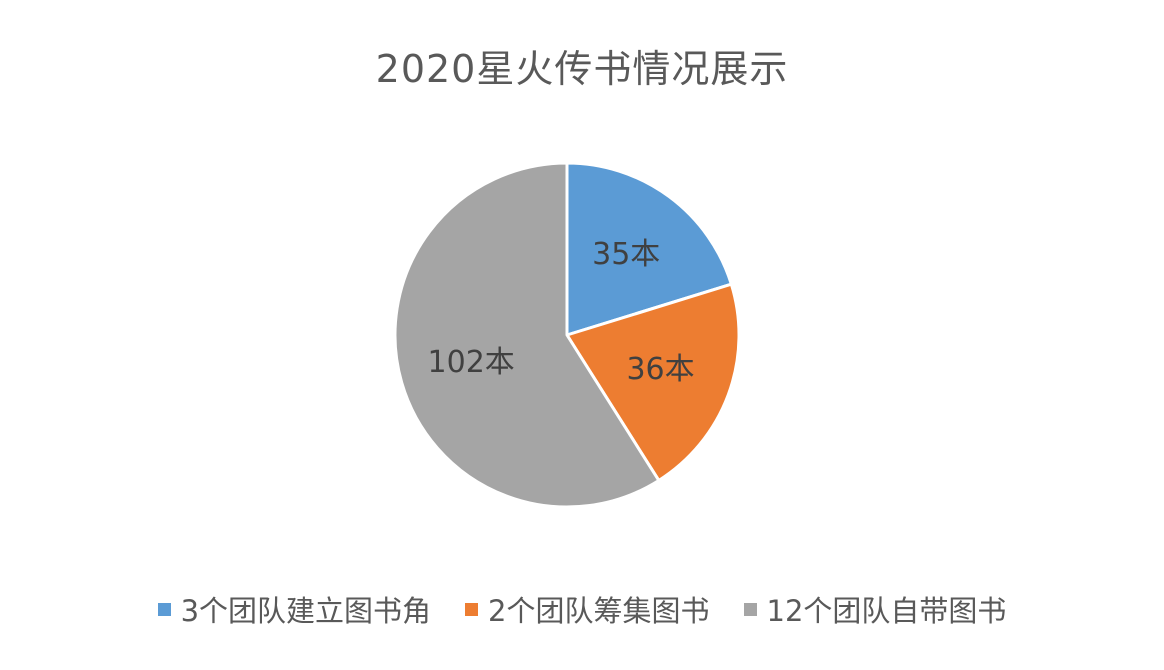 This screenshot has height=670, width=1164. I want to click on chart-title: 2020星火传书情况展示, so click(582, 69).